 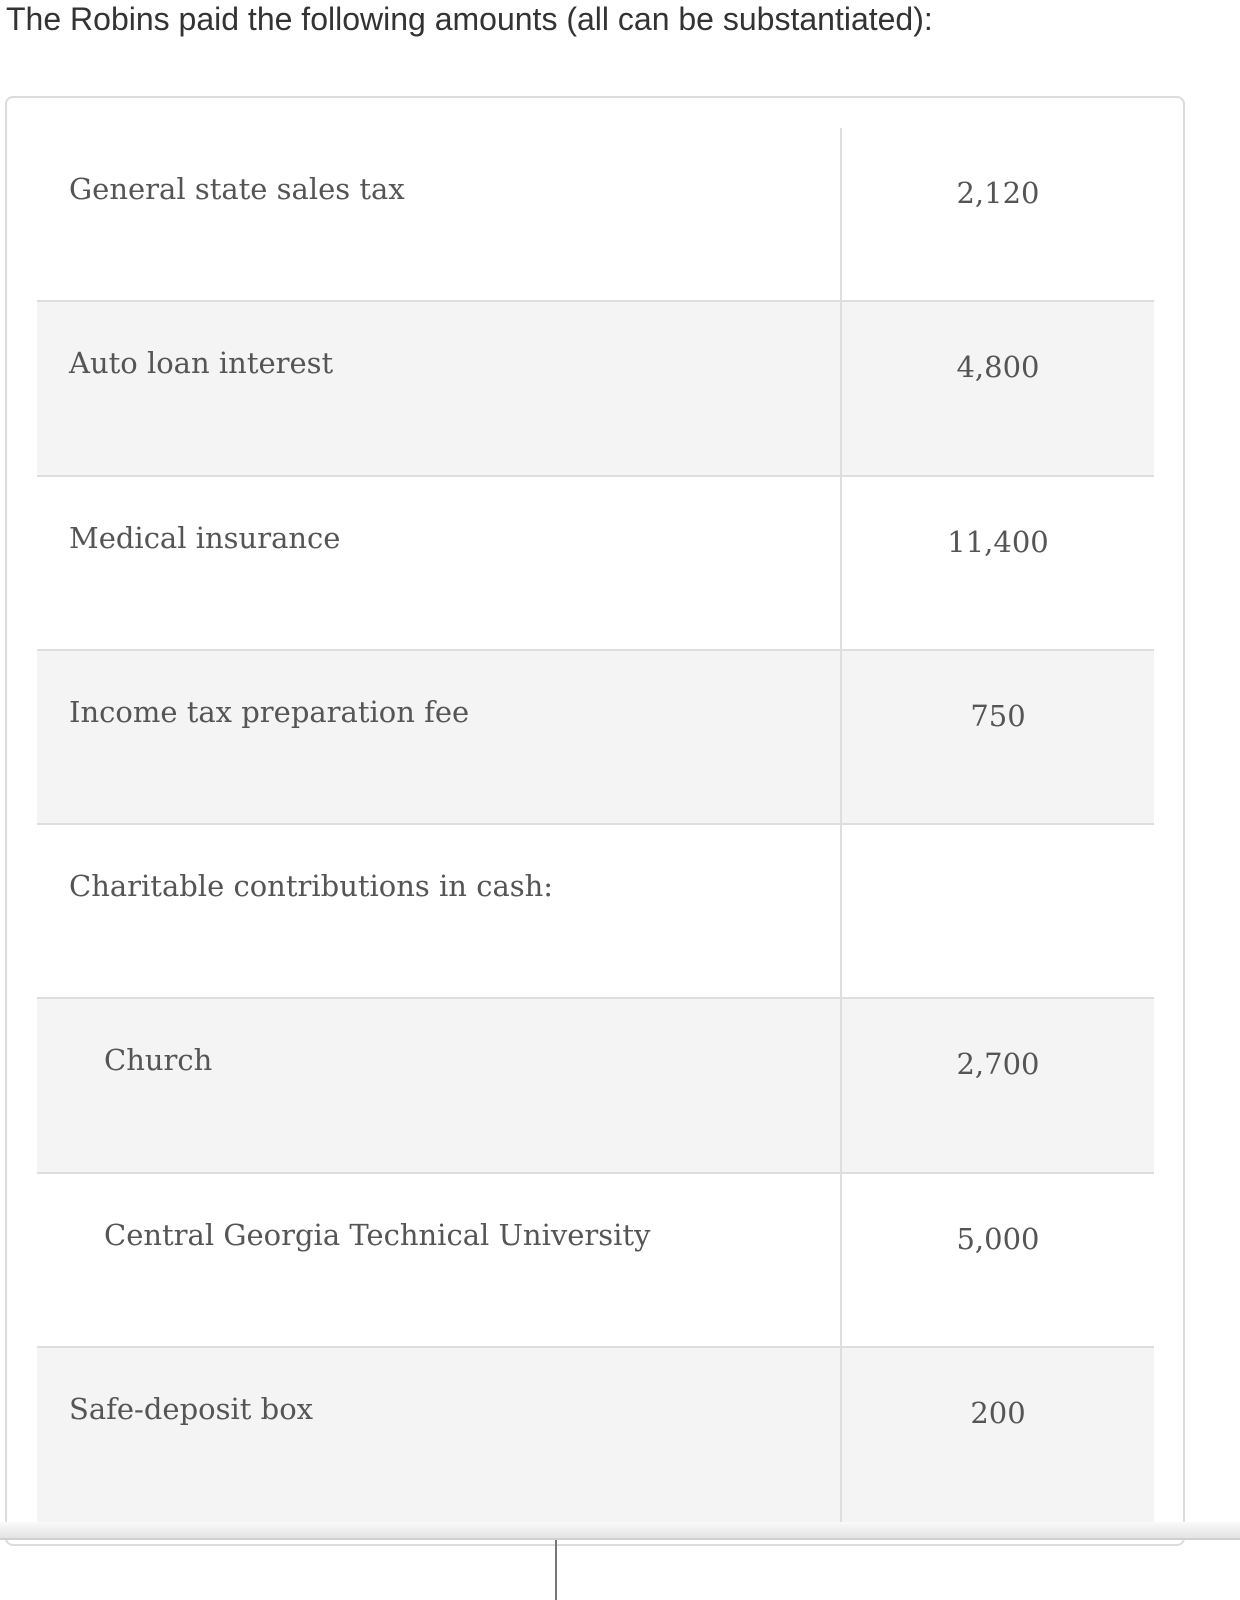 I want to click on row-label: General state sales tax, so click(x=237, y=189).